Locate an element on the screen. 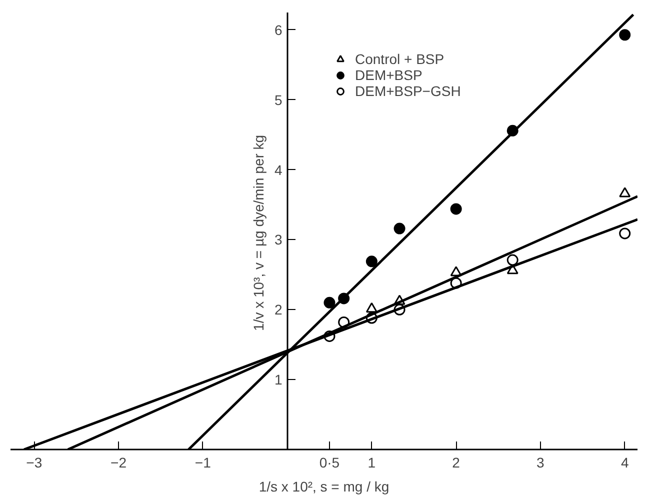 This screenshot has width=649, height=497. y-tick-label: 5 is located at coordinates (278, 100).